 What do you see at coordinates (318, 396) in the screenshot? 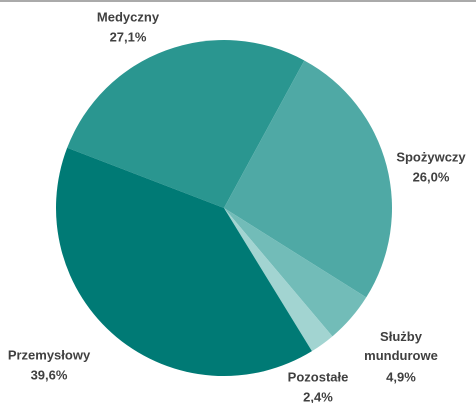
I see `value-label: 2,4%` at bounding box center [318, 396].